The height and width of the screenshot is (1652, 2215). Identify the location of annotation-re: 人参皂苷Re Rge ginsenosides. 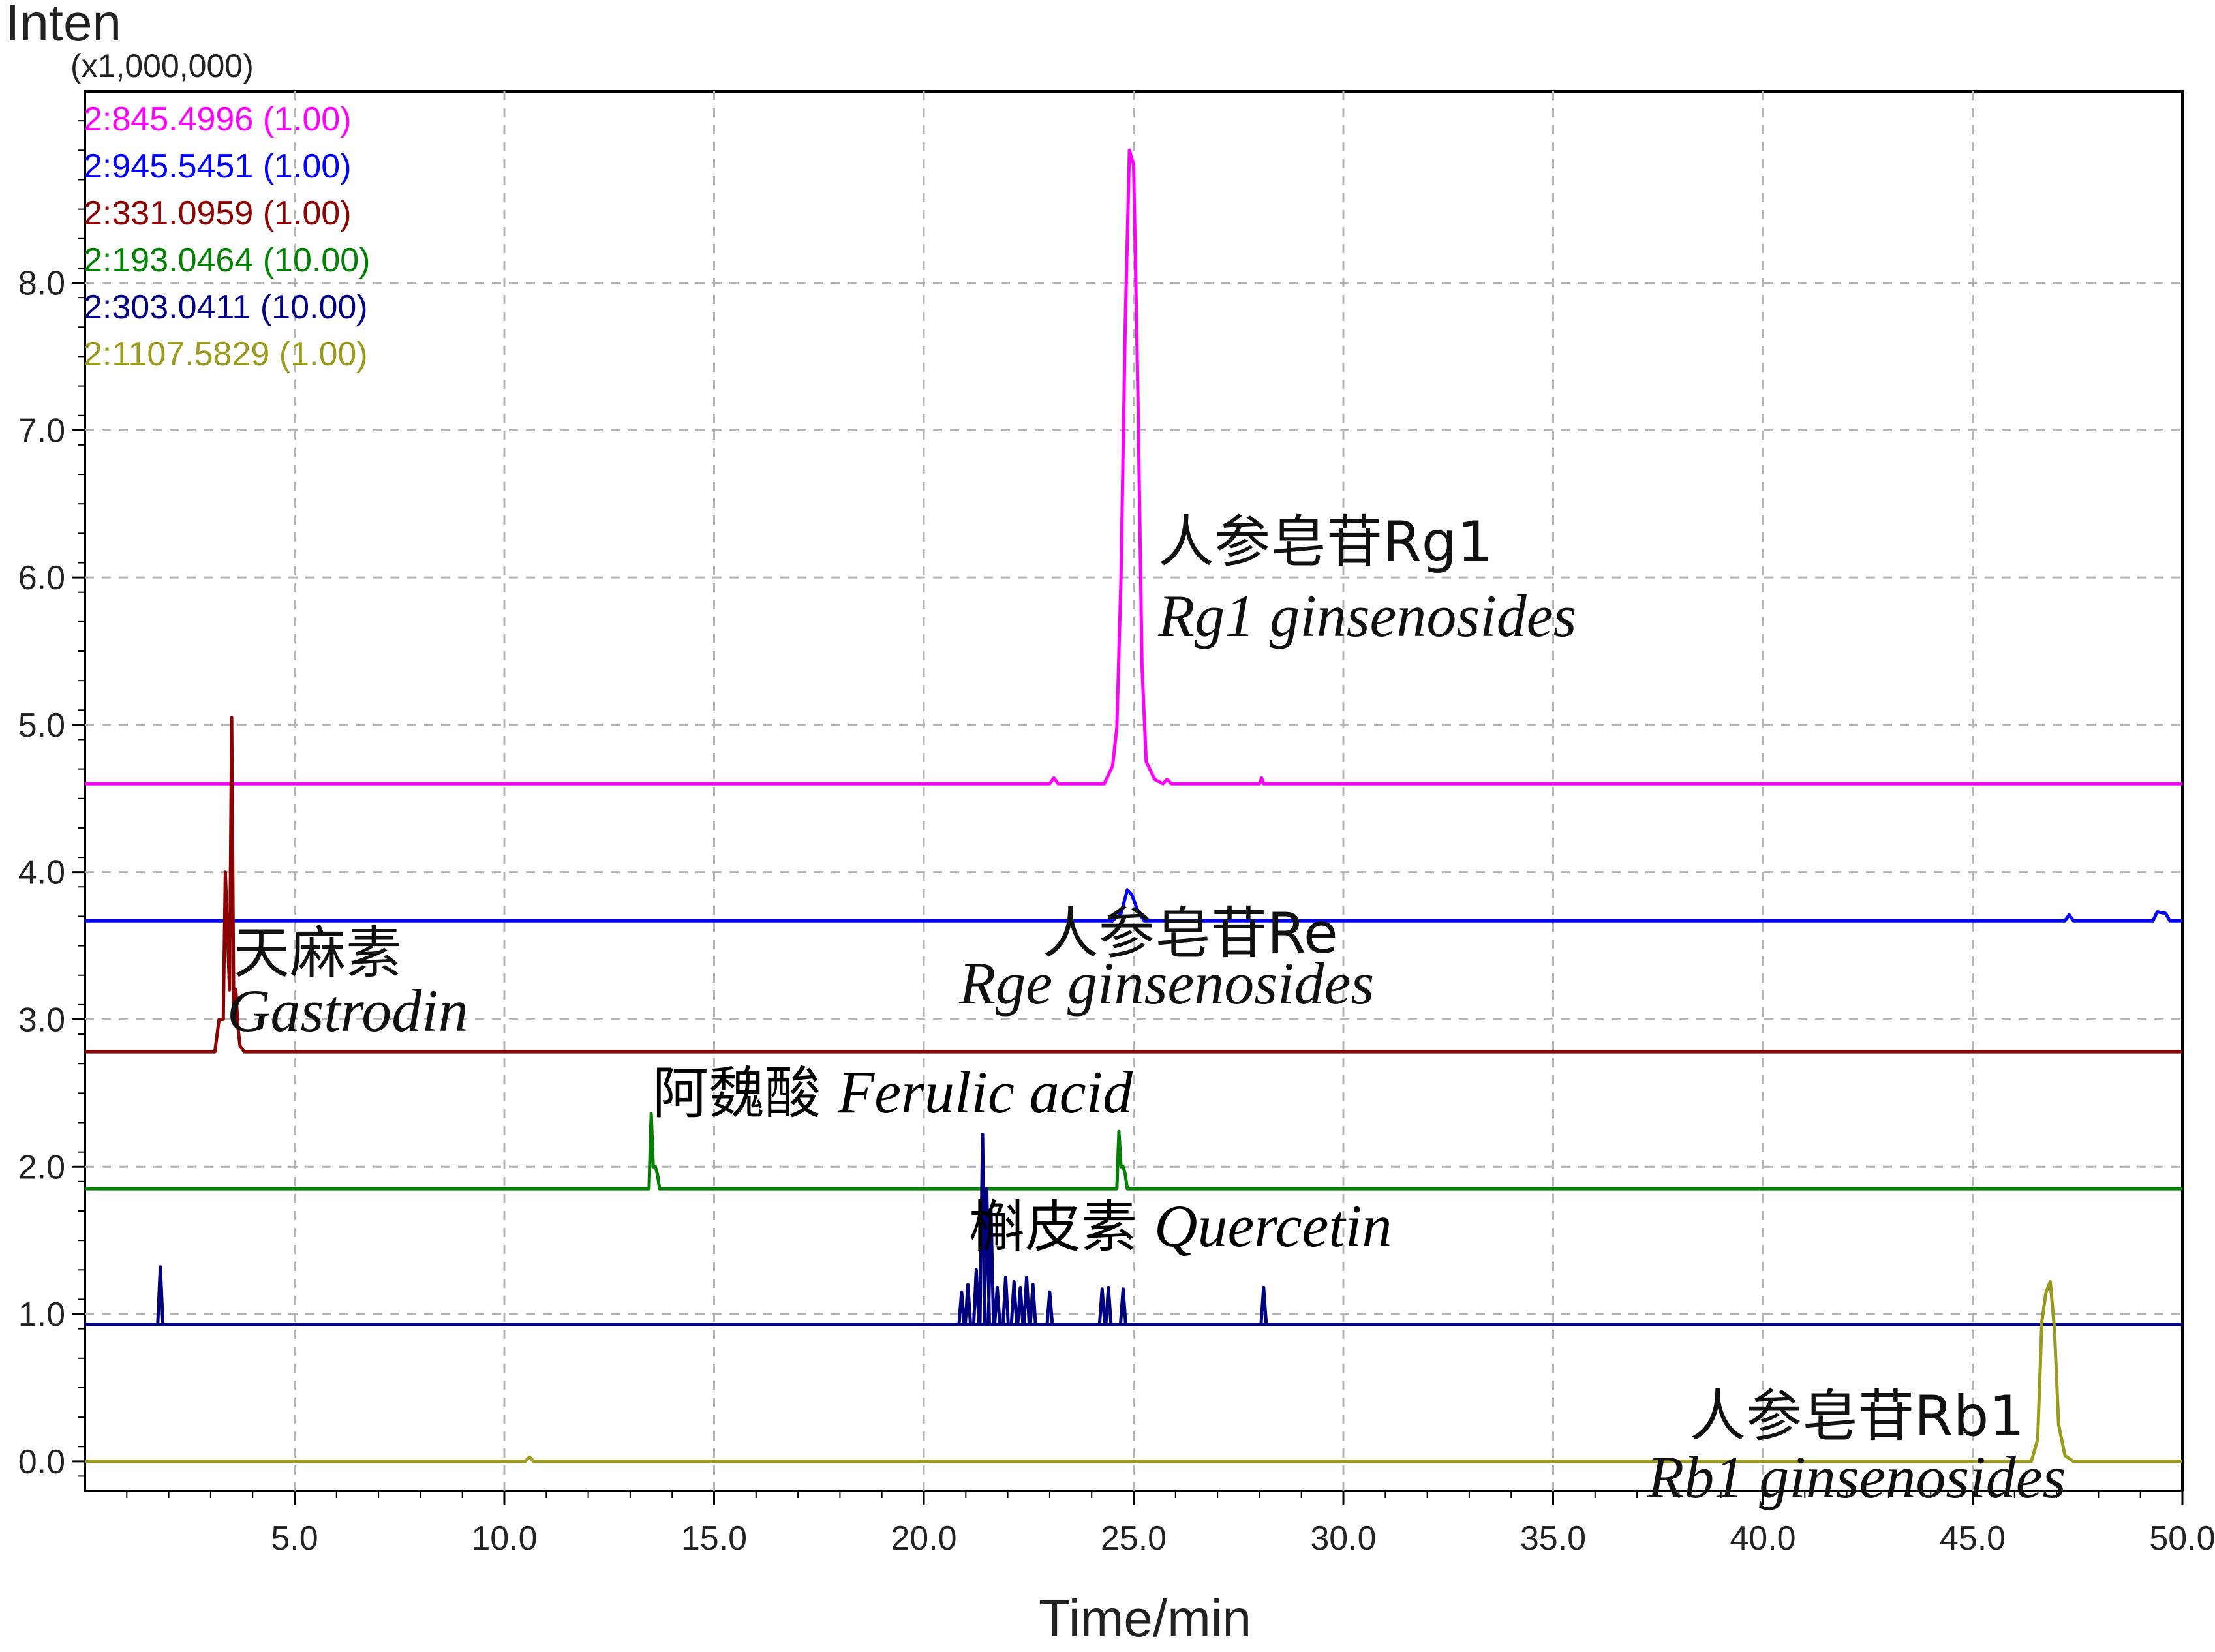
(1166, 959).